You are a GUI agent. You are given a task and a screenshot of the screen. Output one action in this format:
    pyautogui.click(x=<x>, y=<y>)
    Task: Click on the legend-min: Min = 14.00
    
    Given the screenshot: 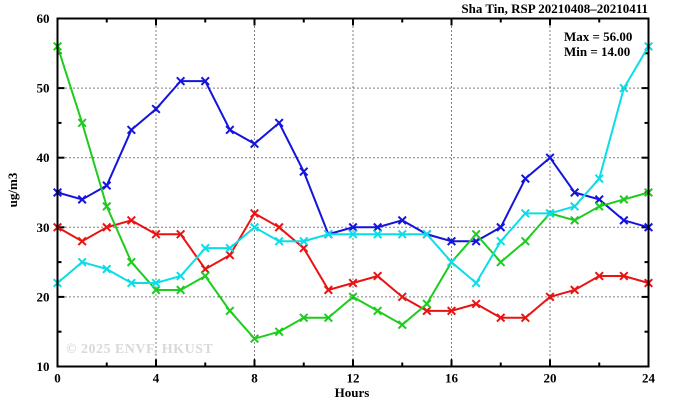 What is the action you would take?
    pyautogui.click(x=597, y=51)
    